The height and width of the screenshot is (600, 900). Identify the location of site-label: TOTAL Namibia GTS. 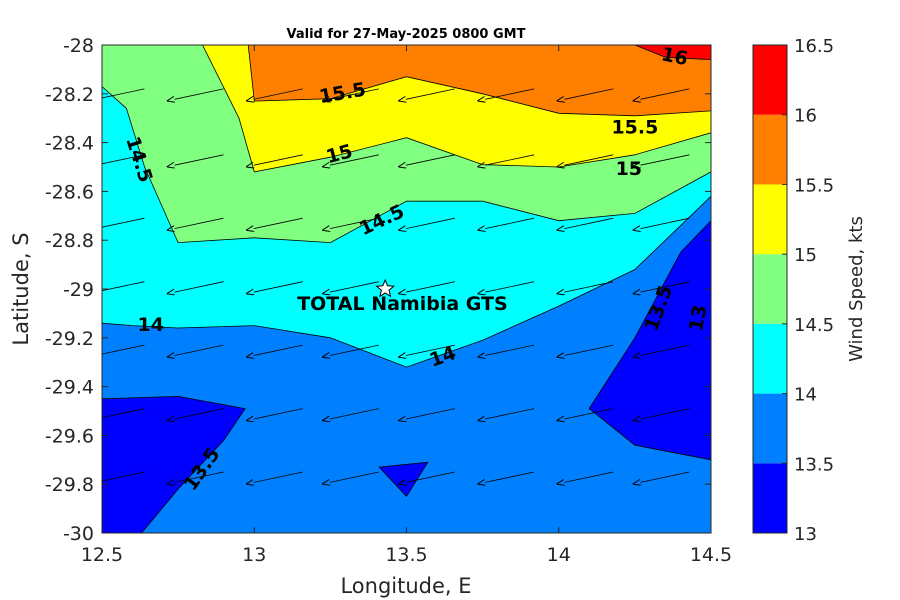
(402, 304).